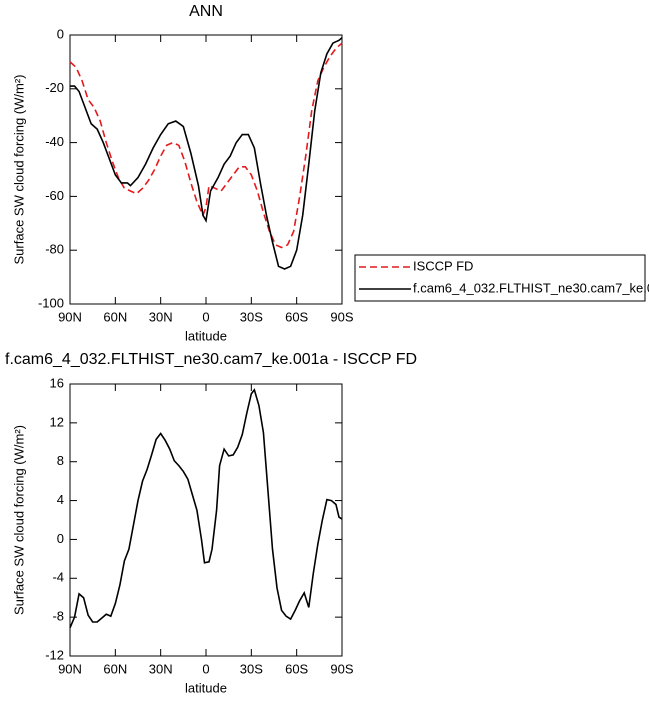 This screenshot has width=649, height=704. Describe the element at coordinates (58, 616) in the screenshot. I see `y-tick-label: -8` at that location.